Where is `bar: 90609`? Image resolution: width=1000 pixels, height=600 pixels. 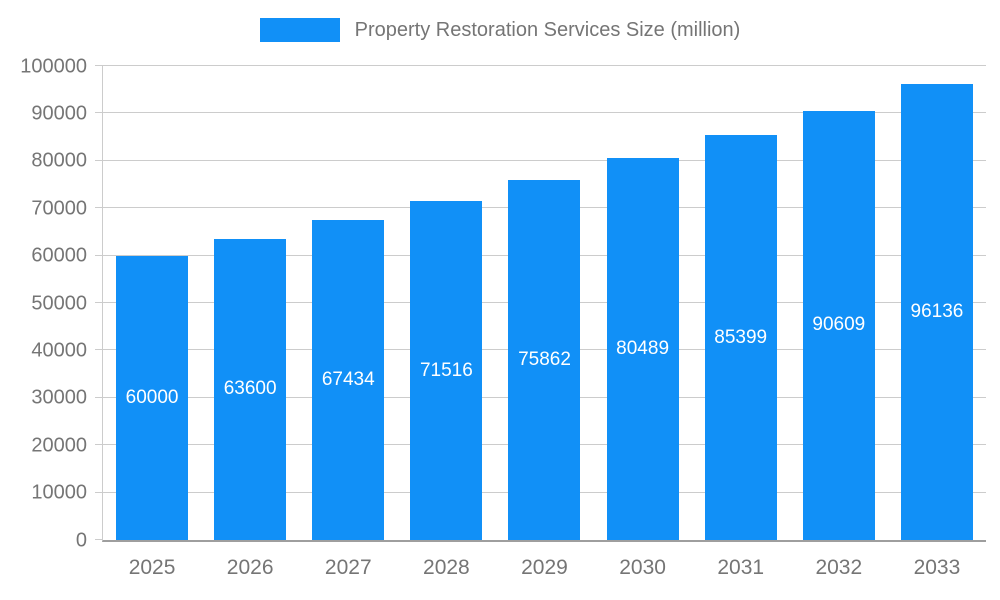 bar: 90609 is located at coordinates (838, 325).